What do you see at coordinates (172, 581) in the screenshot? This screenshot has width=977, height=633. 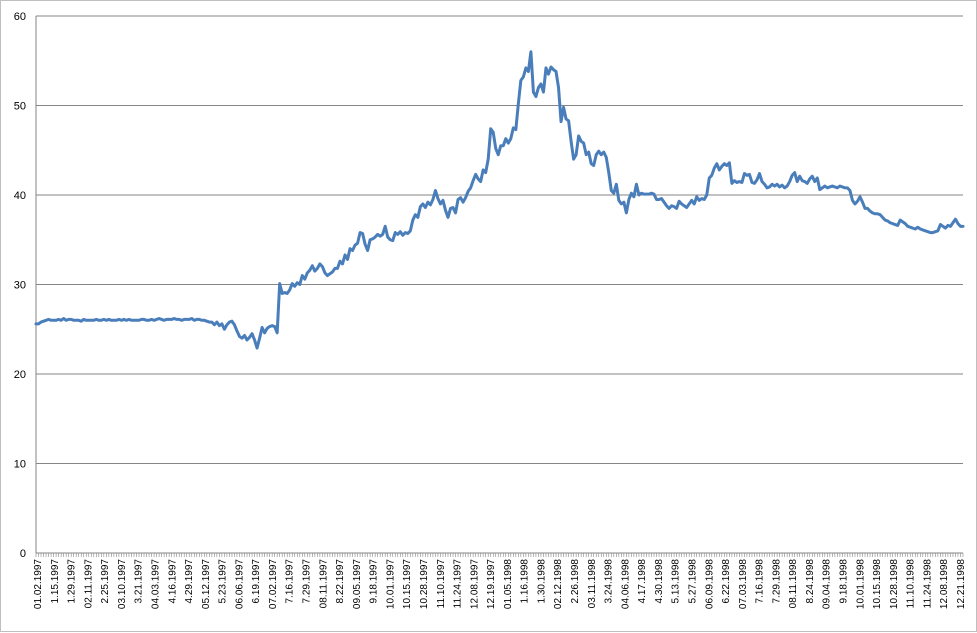 I see `x-tick-label: 4.16.1997` at bounding box center [172, 581].